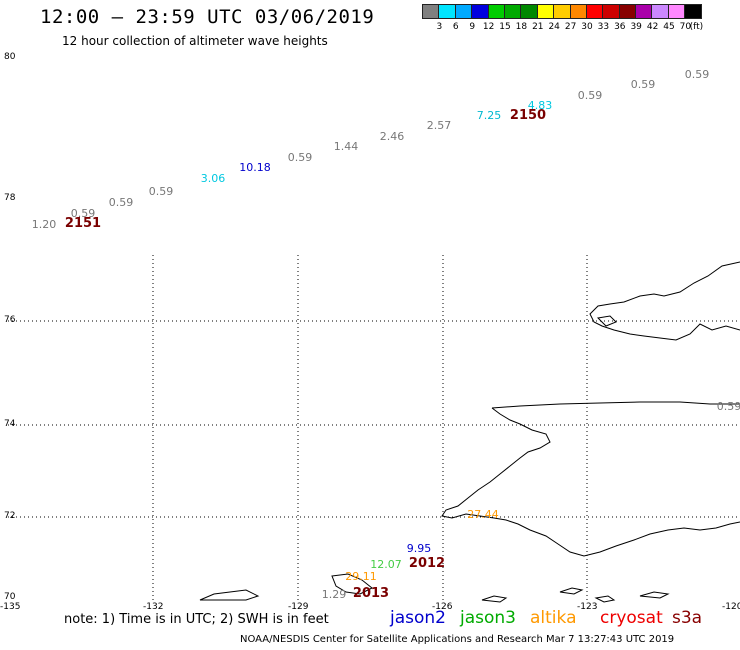 This screenshot has height=650, width=740. Describe the element at coordinates (488, 618) in the screenshot. I see `legend-jason3: jason3` at that location.